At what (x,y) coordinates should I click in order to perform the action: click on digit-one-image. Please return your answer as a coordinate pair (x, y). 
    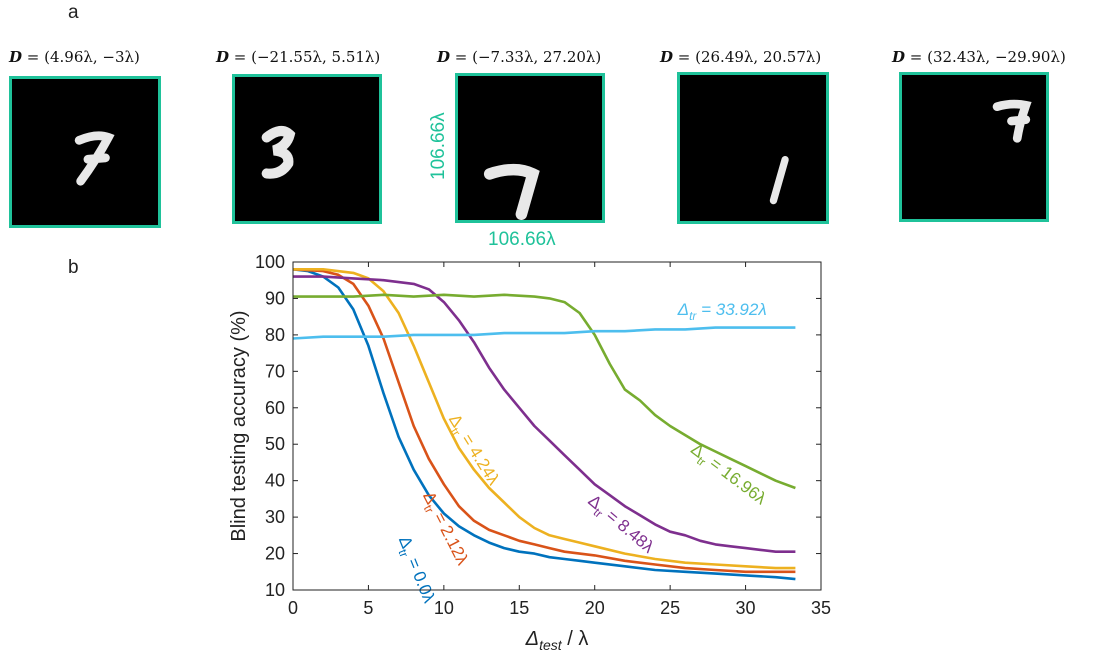
    Looking at the image, I should click on (779, 180).